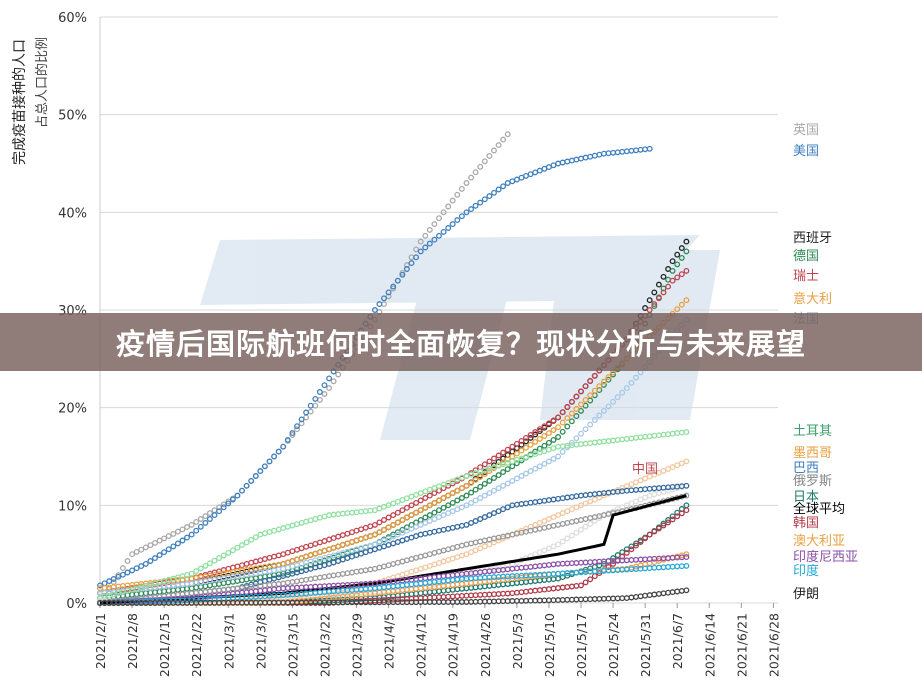 This screenshot has height=683, width=922. I want to click on y-tick-label: 40%, so click(72, 213).